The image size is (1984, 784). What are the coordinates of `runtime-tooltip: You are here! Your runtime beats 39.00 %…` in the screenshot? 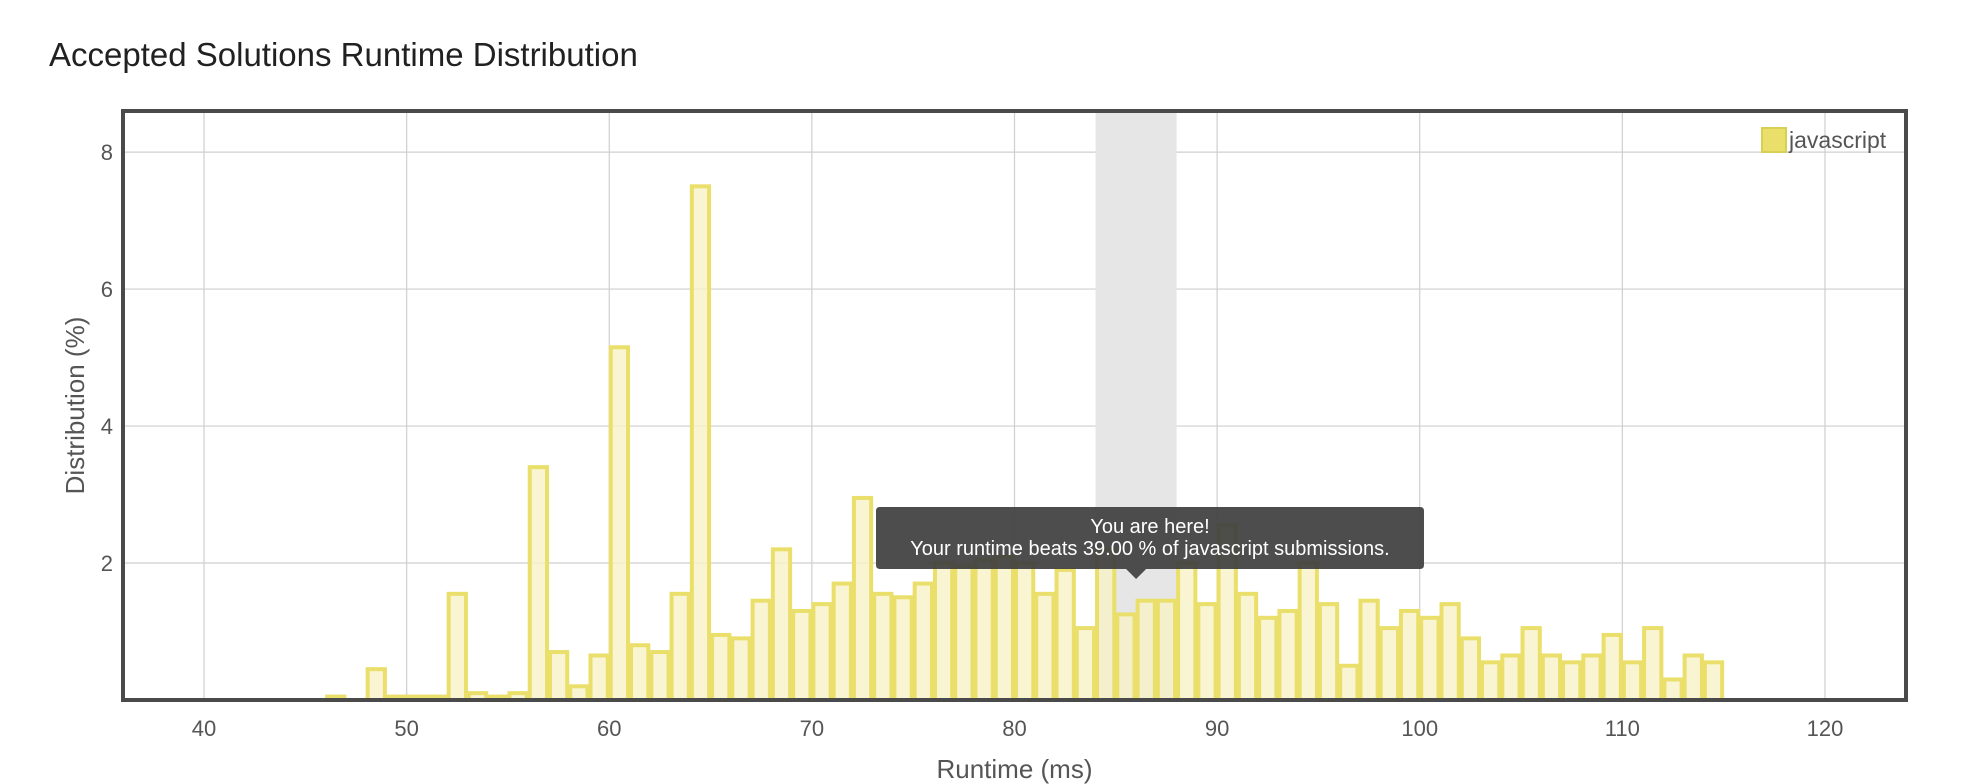 It's located at (1150, 543).